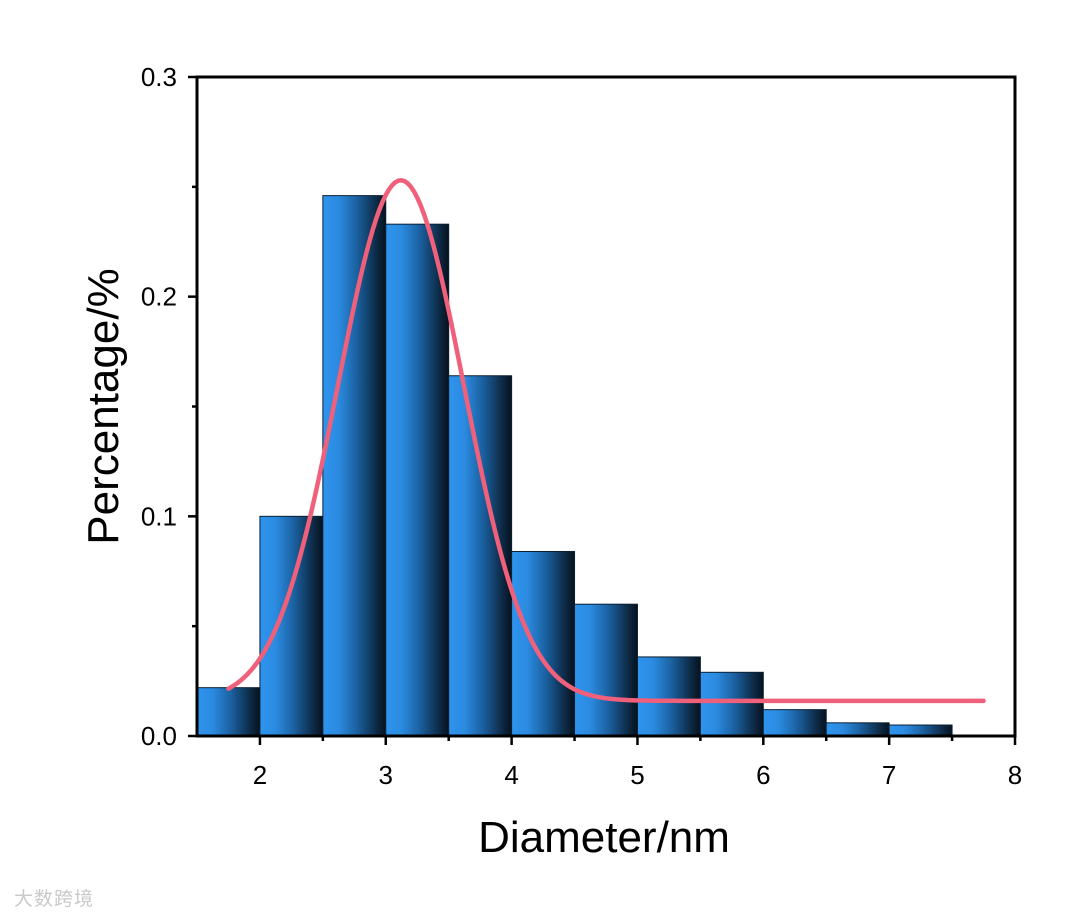 The width and height of the screenshot is (1080, 921). Describe the element at coordinates (1015, 775) in the screenshot. I see `x-tick-label: 8` at that location.